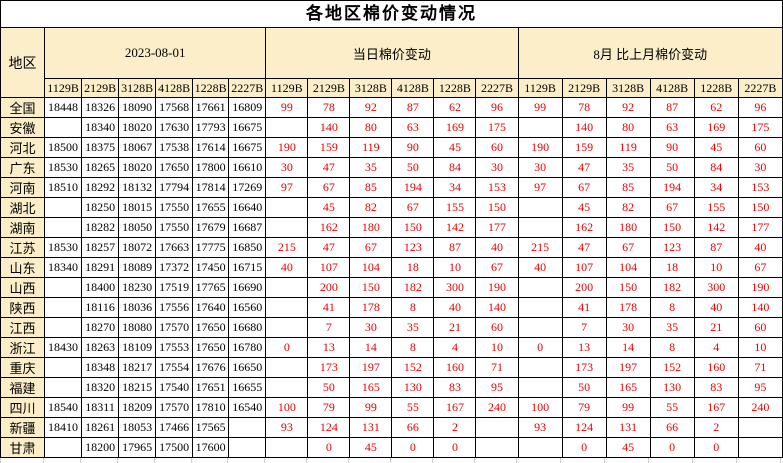 The width and height of the screenshot is (783, 463). Describe the element at coordinates (287, 427) in the screenshot. I see `daily-cell: 93` at that location.